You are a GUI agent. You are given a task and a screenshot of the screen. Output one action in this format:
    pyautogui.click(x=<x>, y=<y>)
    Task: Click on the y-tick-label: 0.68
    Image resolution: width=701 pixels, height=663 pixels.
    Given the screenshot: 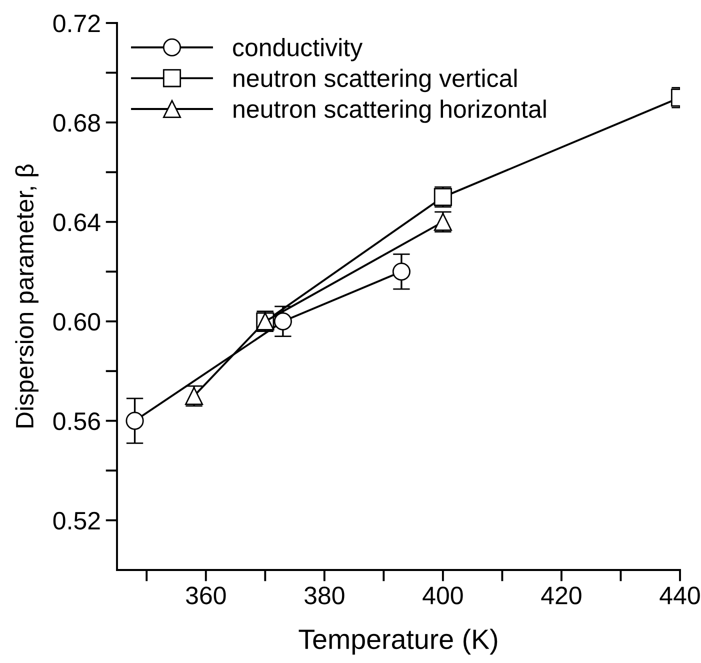 What is the action you would take?
    pyautogui.click(x=76, y=123)
    